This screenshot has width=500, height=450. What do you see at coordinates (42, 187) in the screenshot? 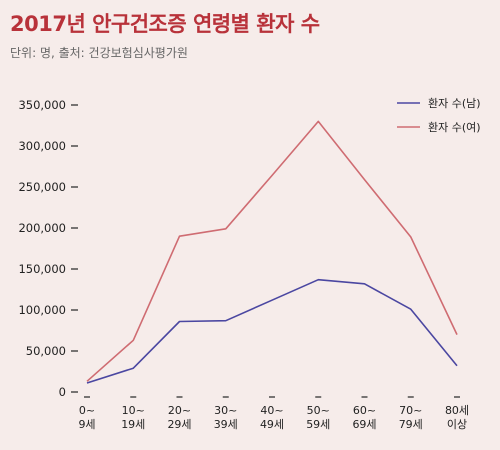
I see `y-tick-label: 250,000` at bounding box center [42, 187].